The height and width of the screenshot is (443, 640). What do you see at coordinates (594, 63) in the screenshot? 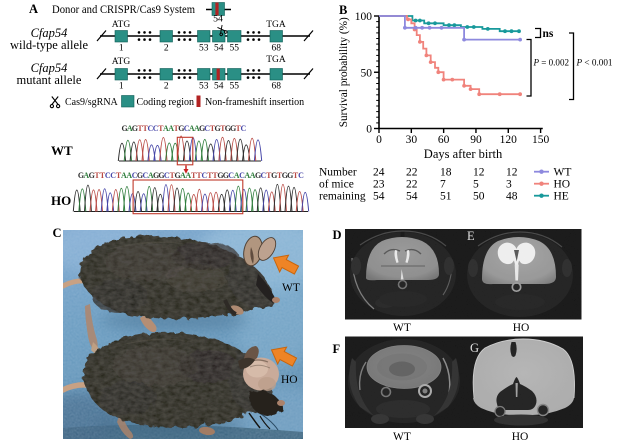
I see `svg-text: P < 0.001` at bounding box center [594, 63].